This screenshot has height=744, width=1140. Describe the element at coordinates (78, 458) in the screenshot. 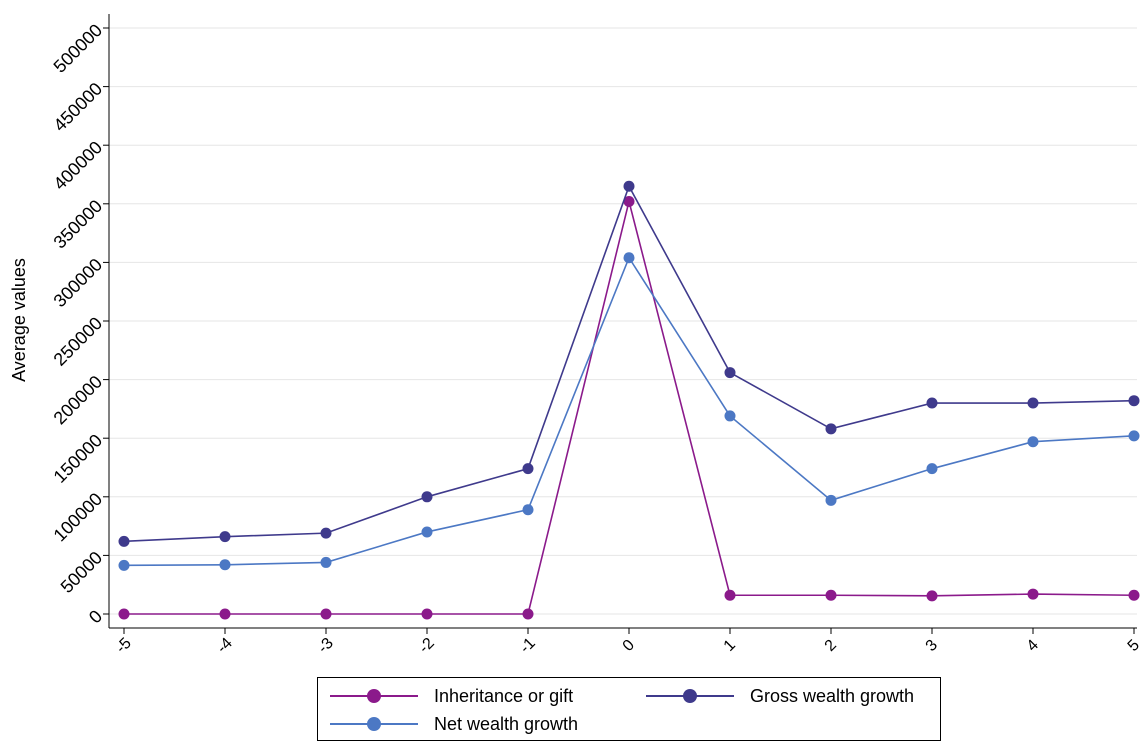

I see `y-tick-label: 150000` at that location.